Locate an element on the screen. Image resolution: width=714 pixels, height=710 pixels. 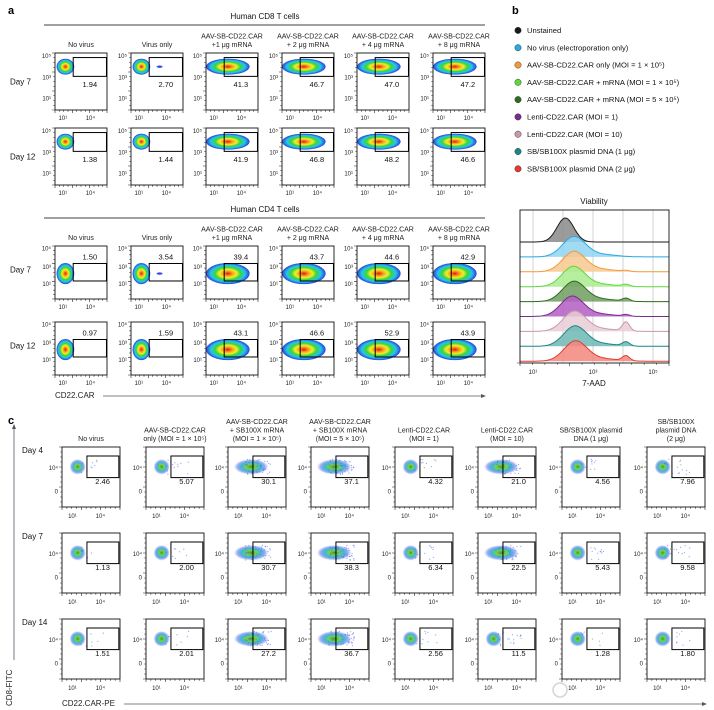
gate-percent: 47.2 is located at coordinates (468, 84).